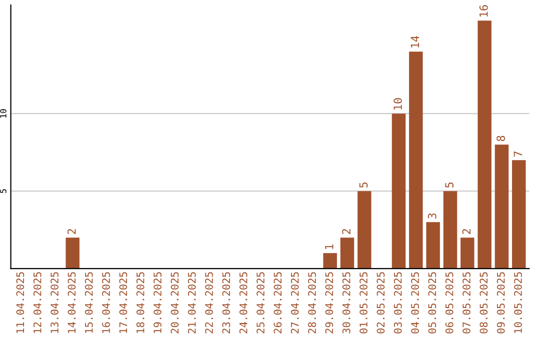 The image size is (540, 340). Describe the element at coordinates (415, 303) in the screenshot. I see `x-tick-label: 04.05.2025` at that location.